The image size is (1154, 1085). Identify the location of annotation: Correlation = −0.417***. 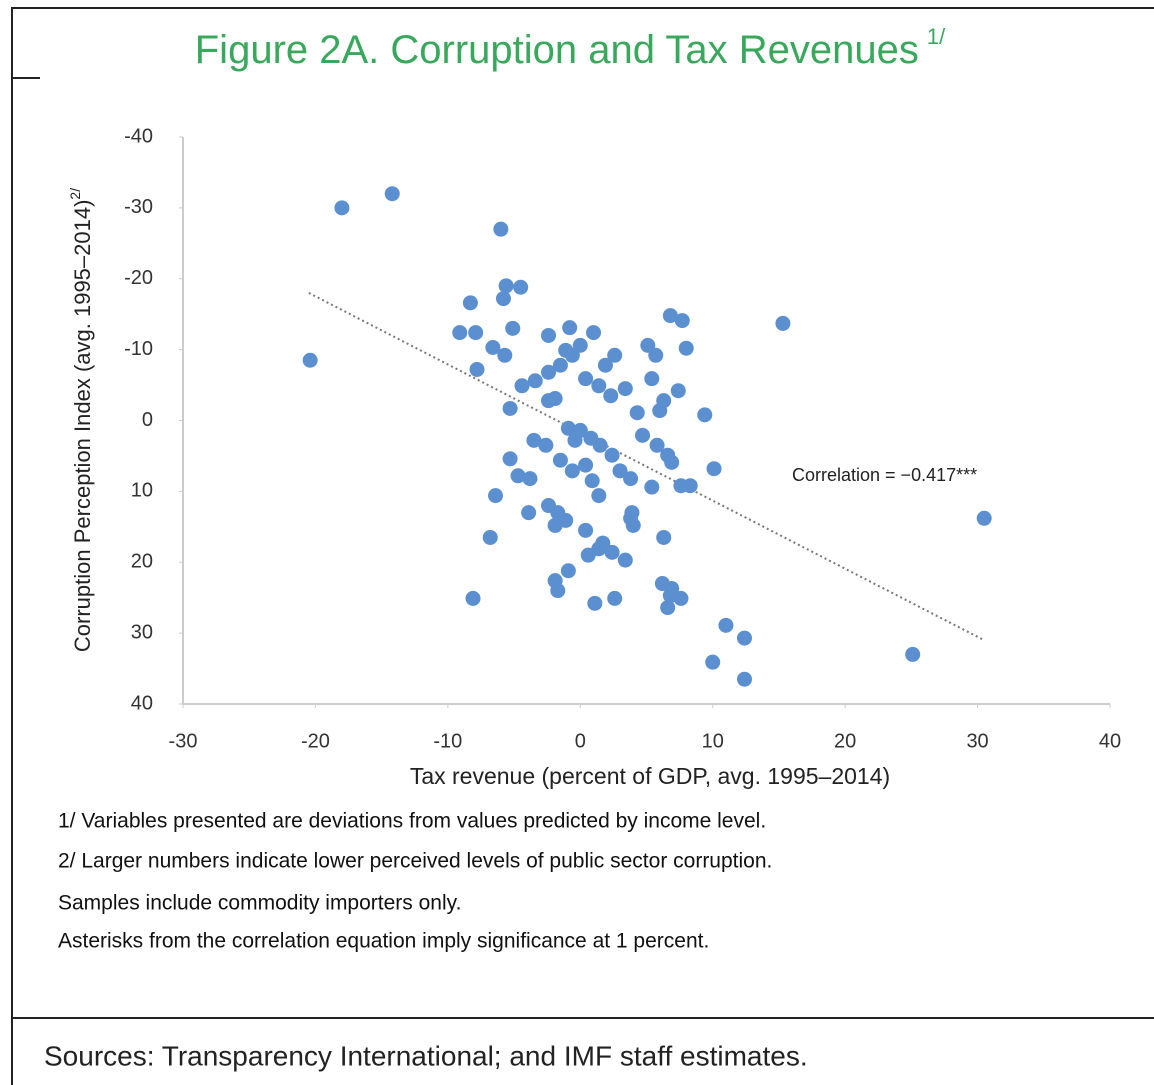
(884, 475).